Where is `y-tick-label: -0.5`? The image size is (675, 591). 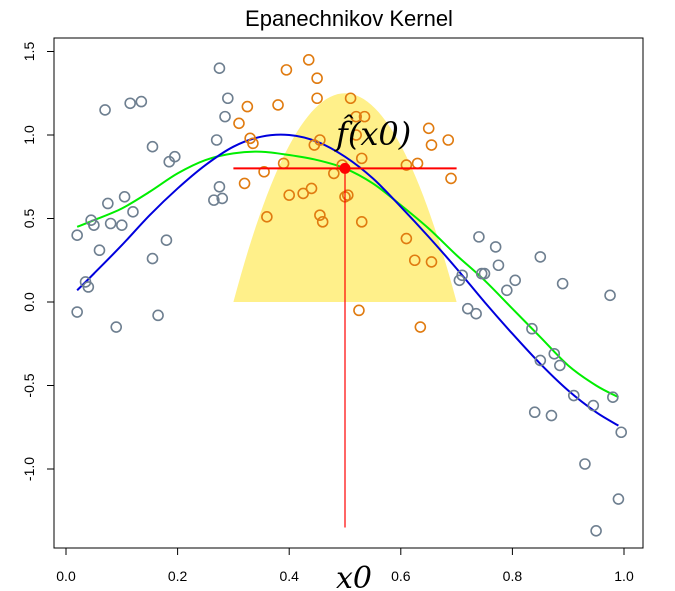
y-tick-label: -0.5 is located at coordinates (29, 385).